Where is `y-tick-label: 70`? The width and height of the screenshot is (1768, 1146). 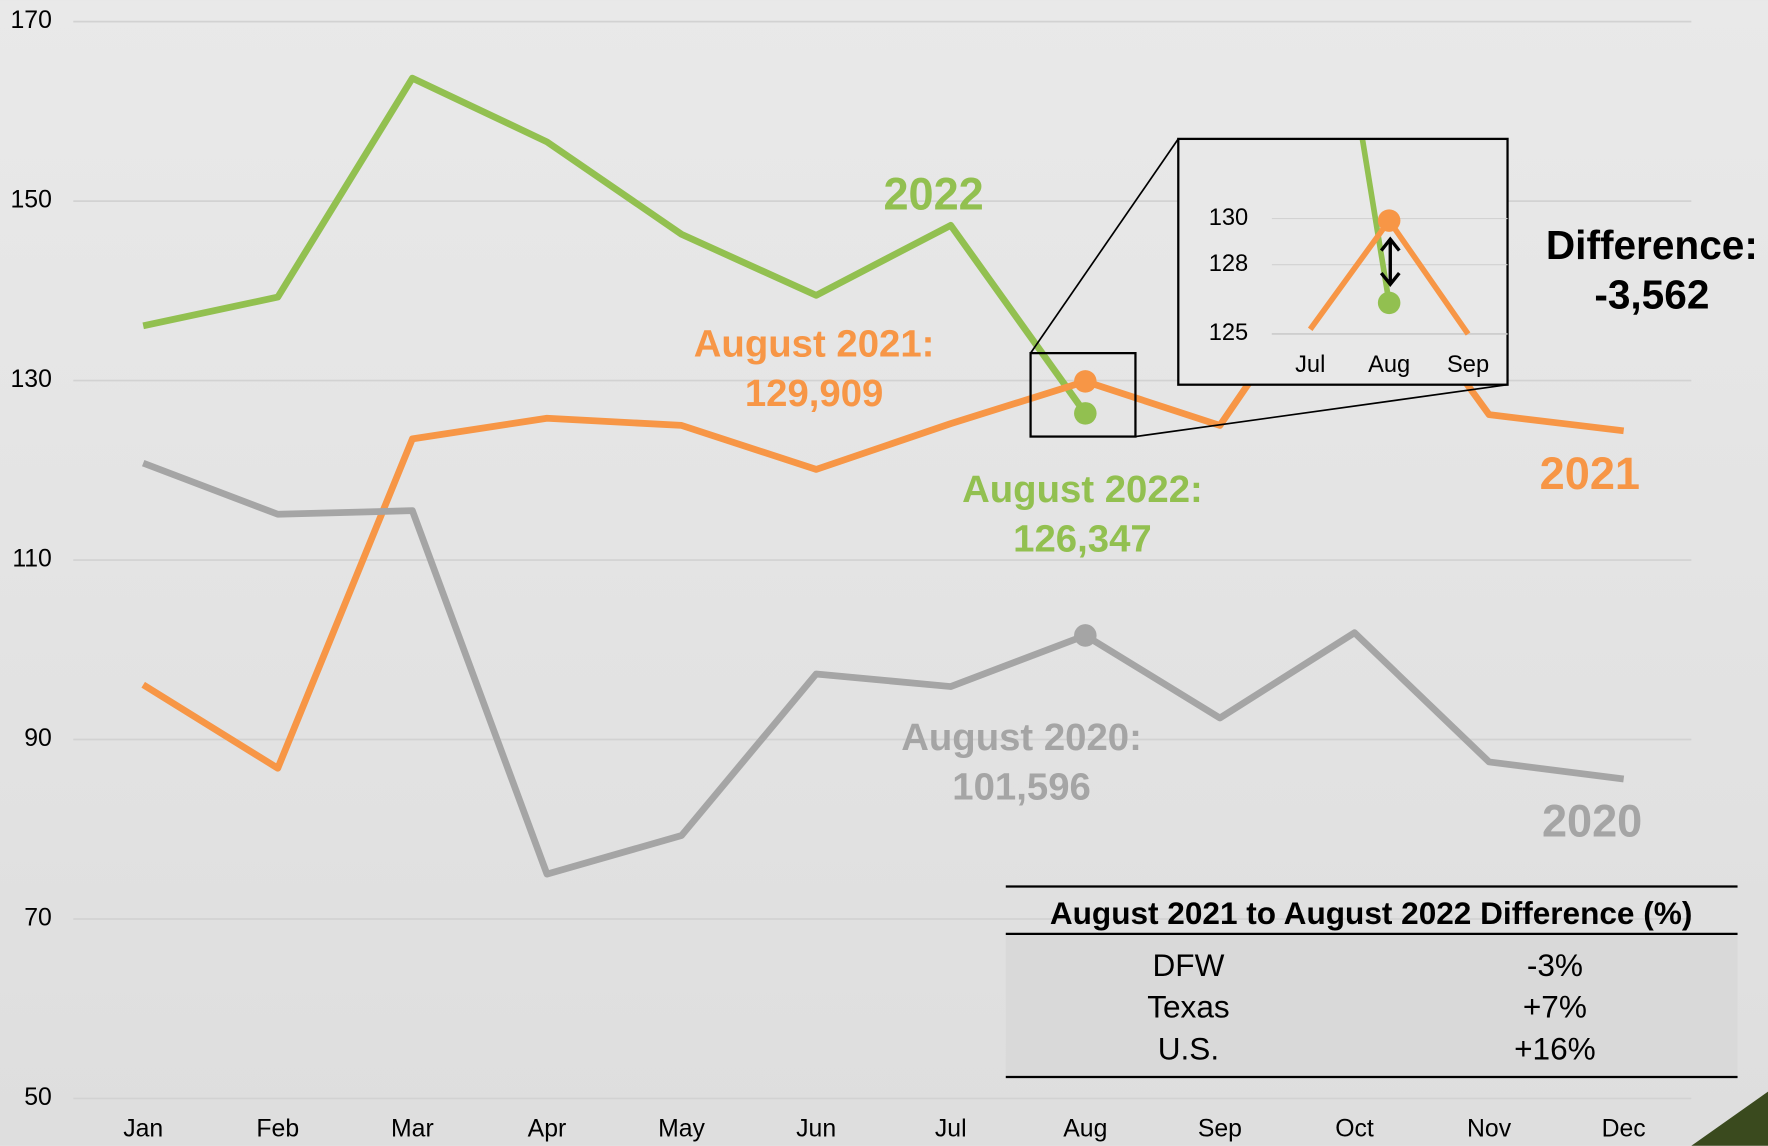
y-tick-label: 70 is located at coordinates (38, 918).